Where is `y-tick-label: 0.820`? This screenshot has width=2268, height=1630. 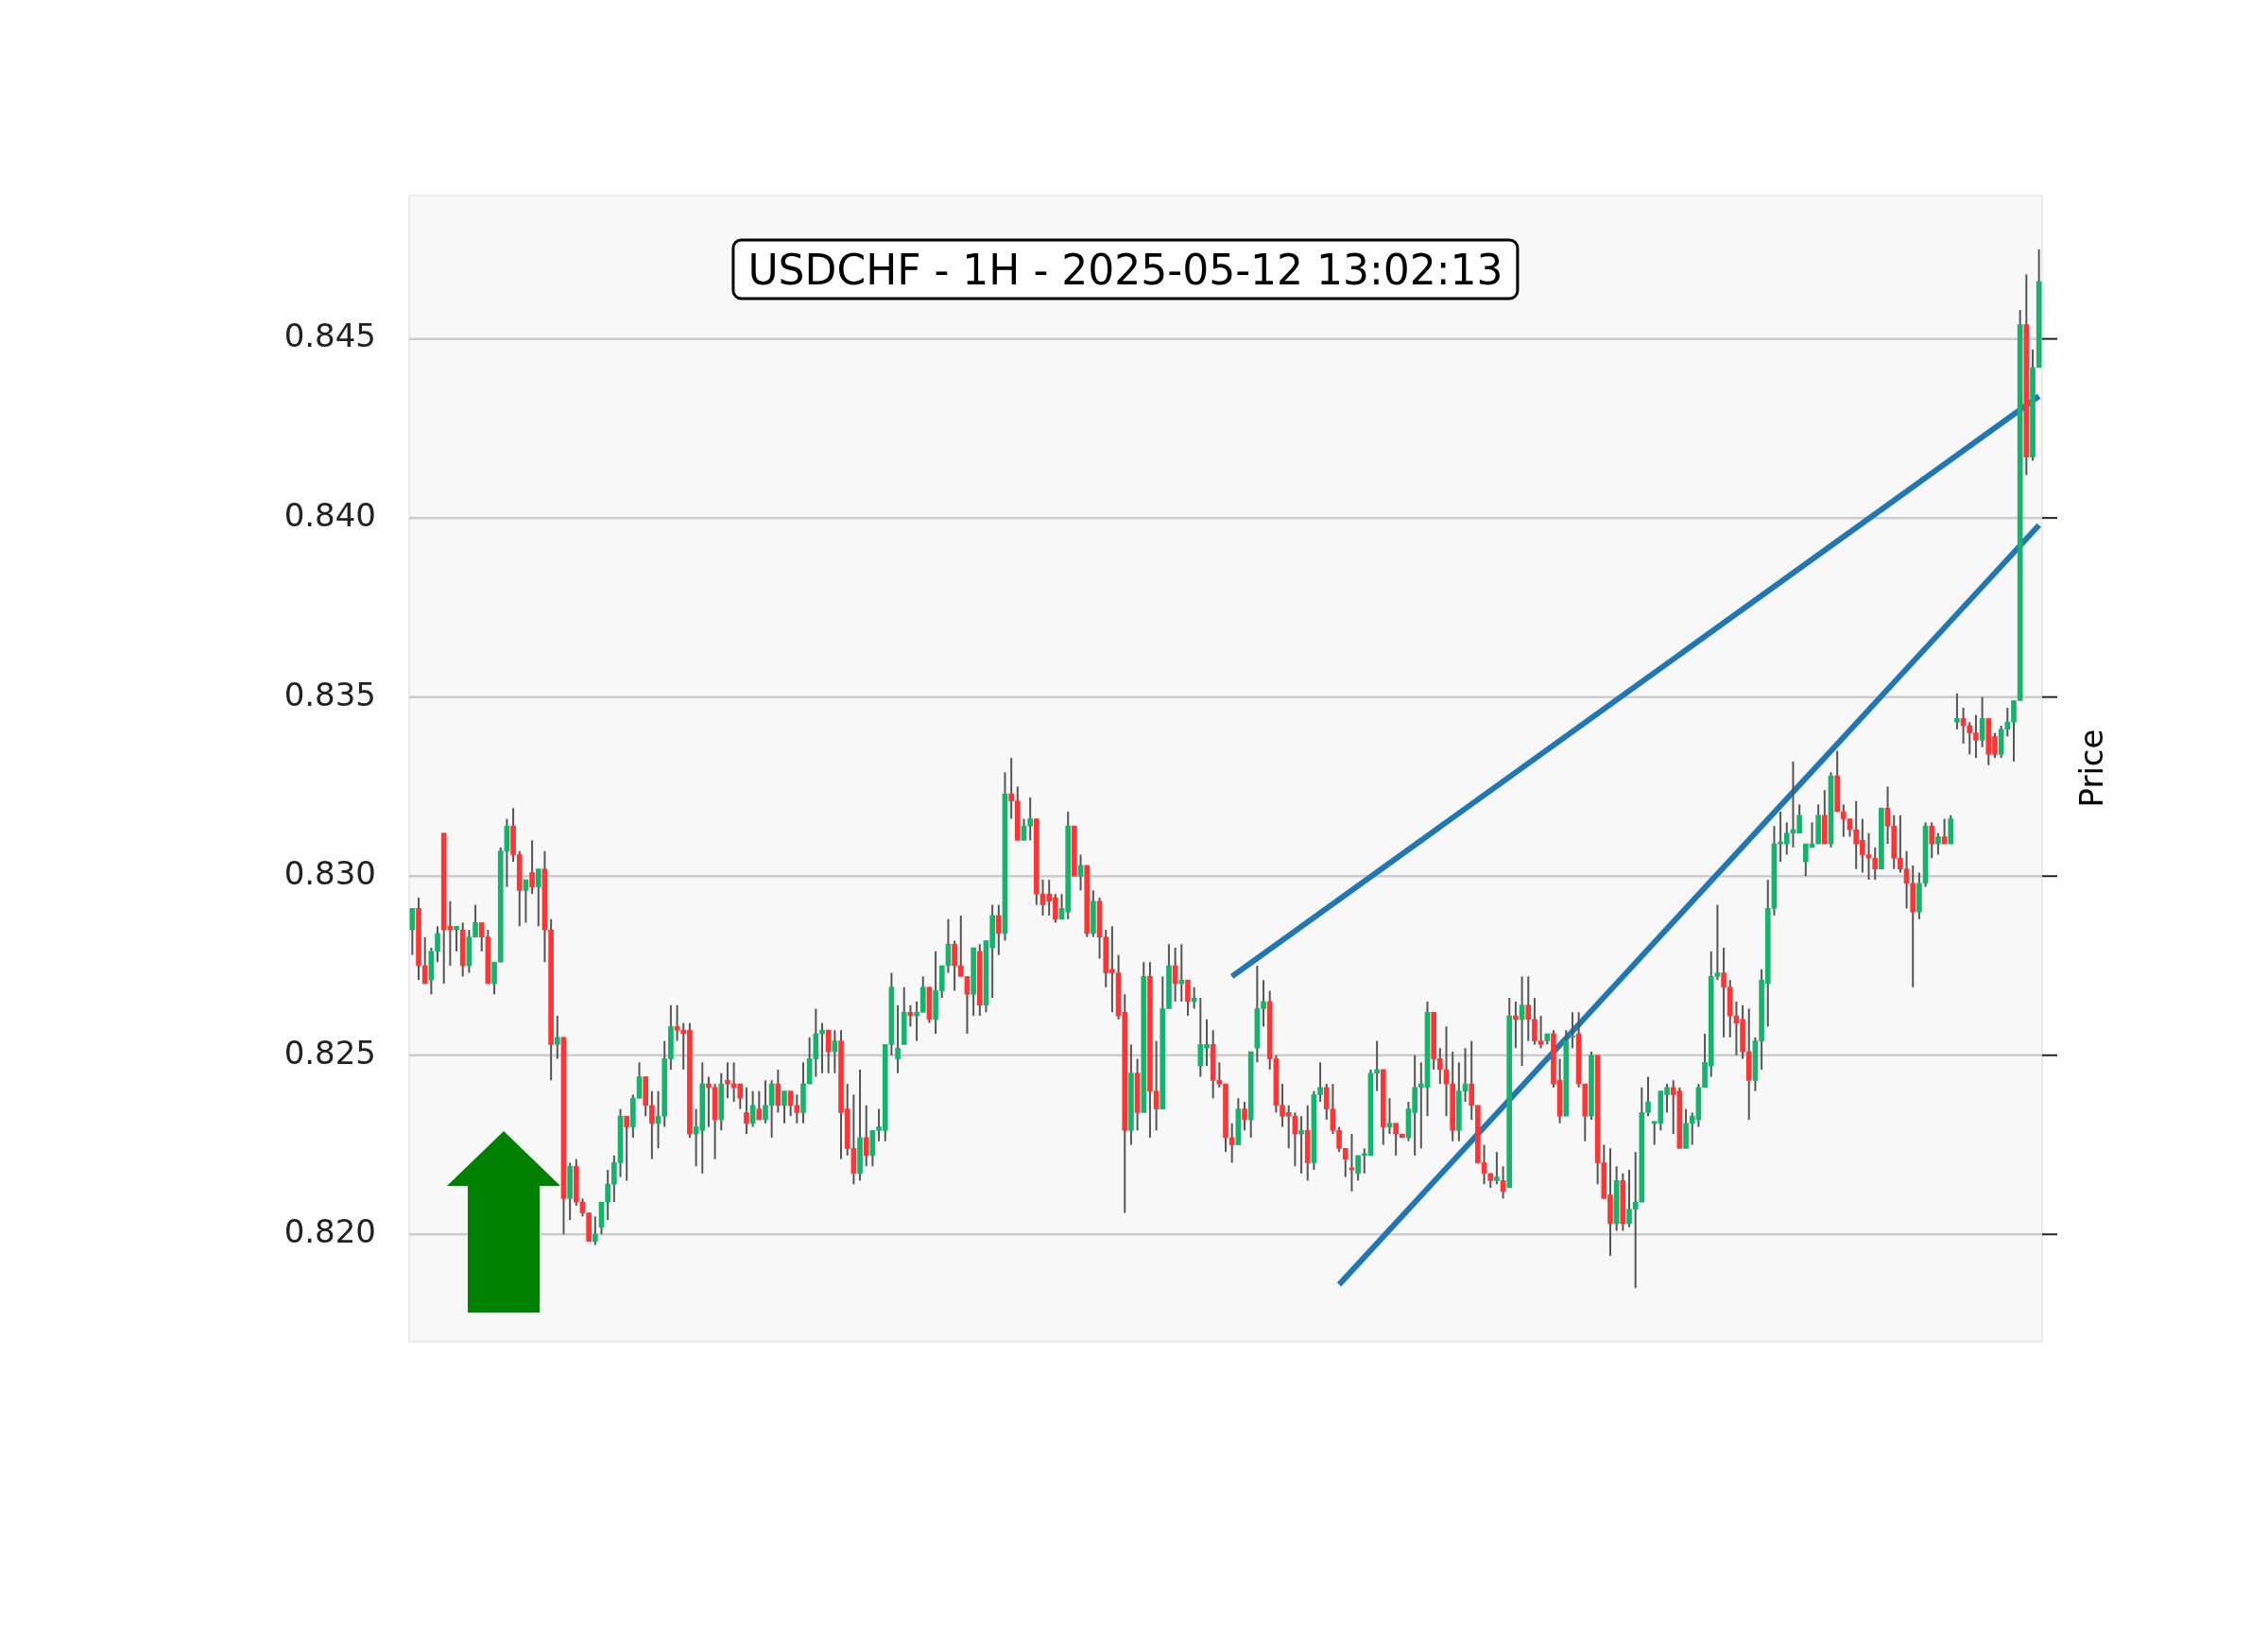 y-tick-label: 0.820 is located at coordinates (330, 1231).